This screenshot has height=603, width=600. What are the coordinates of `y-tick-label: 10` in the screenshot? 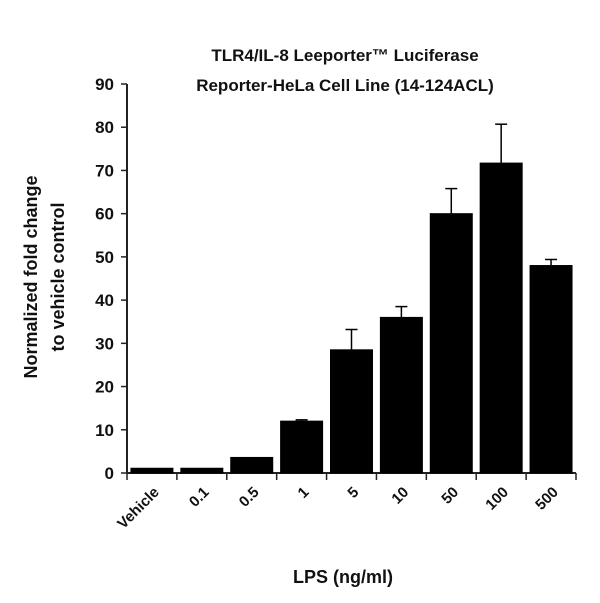 It's located at (104, 430).